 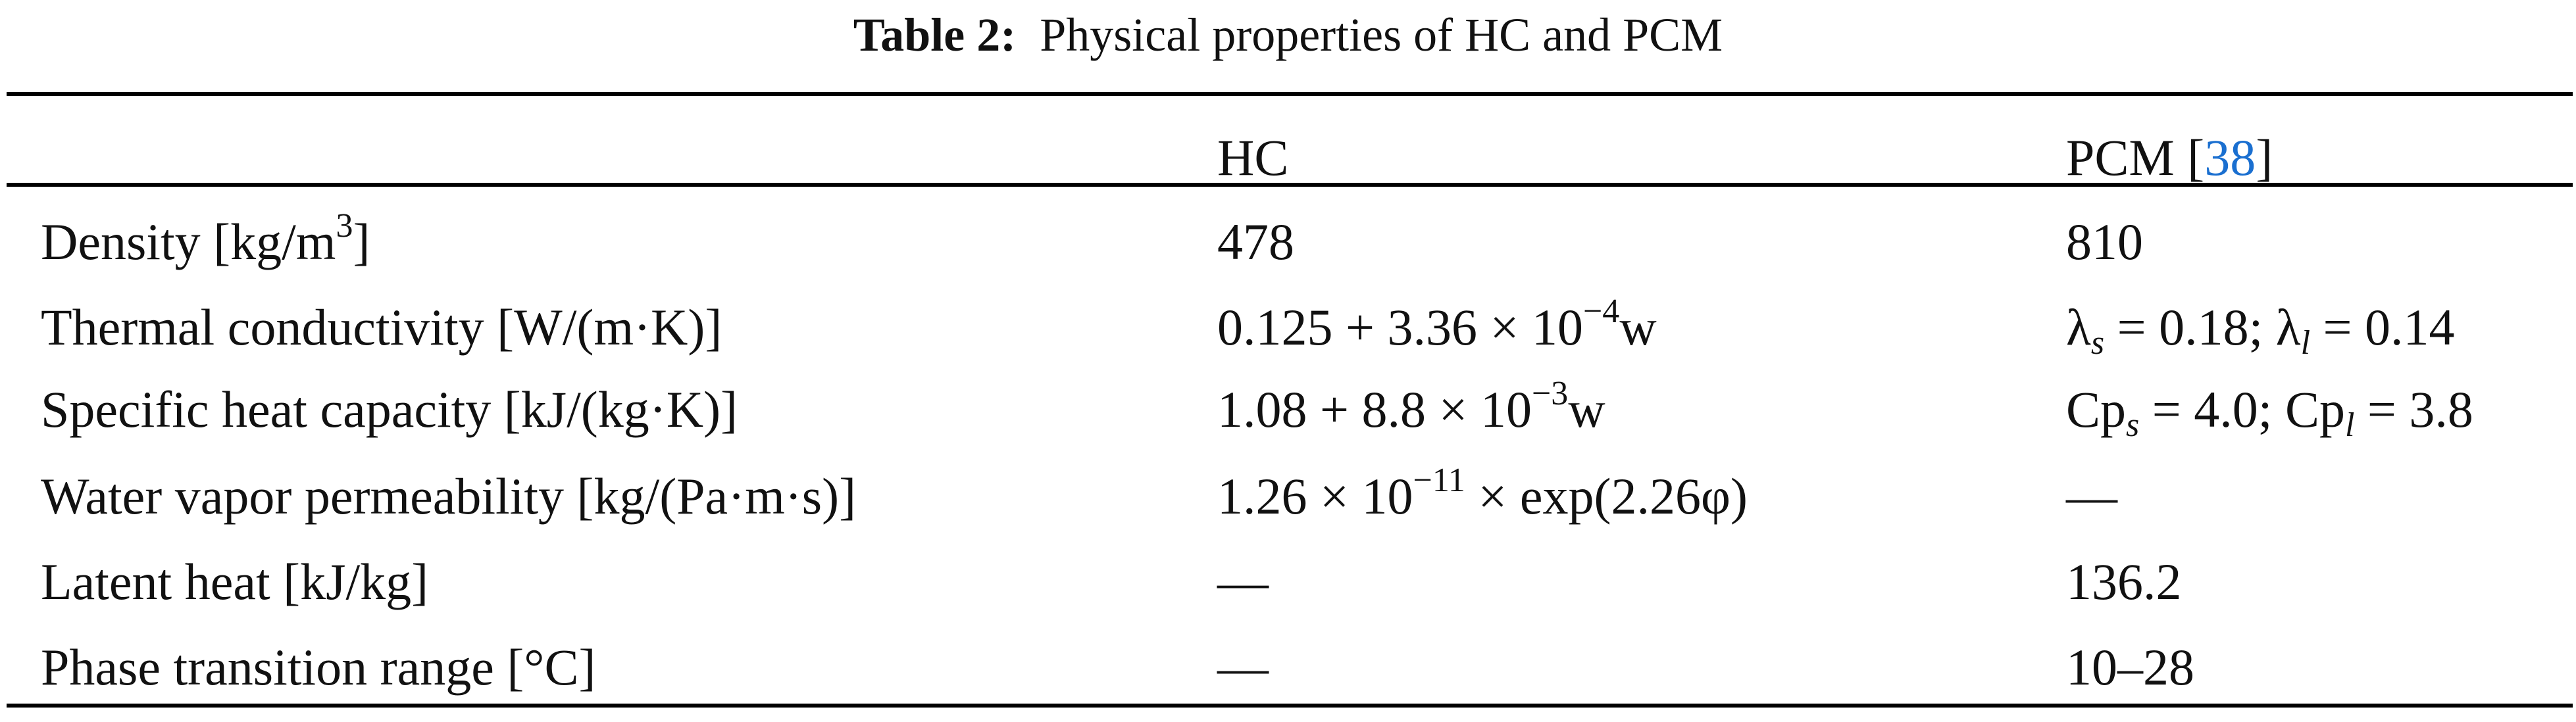 I want to click on property-cell: Thermal conductivity [W/(m·K)], so click(x=381, y=327).